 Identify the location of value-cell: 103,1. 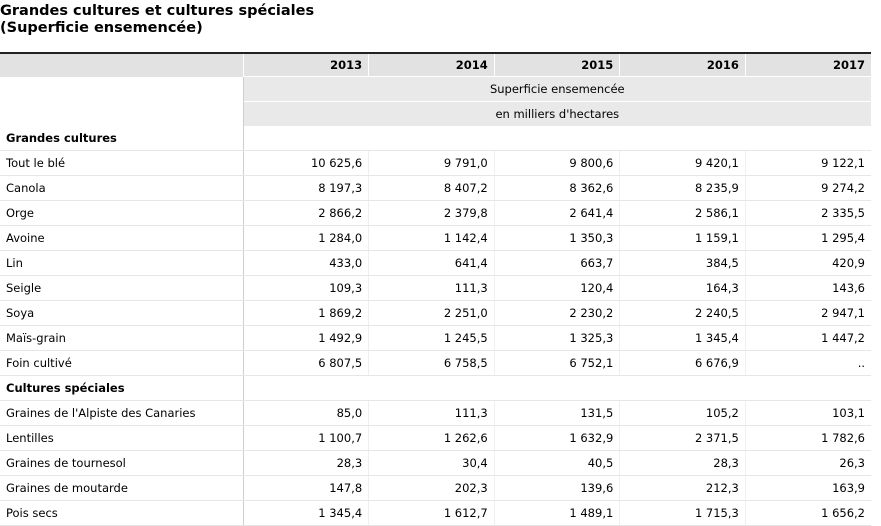
(807, 413).